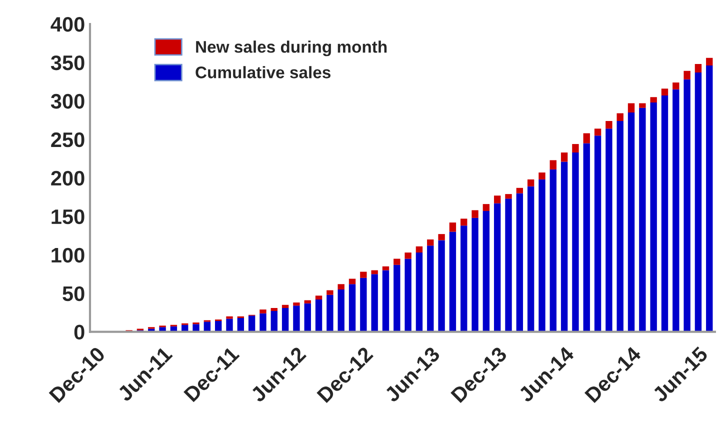 This screenshot has height=436, width=720. What do you see at coordinates (68, 216) in the screenshot?
I see `y-tick-label: 150` at bounding box center [68, 216].